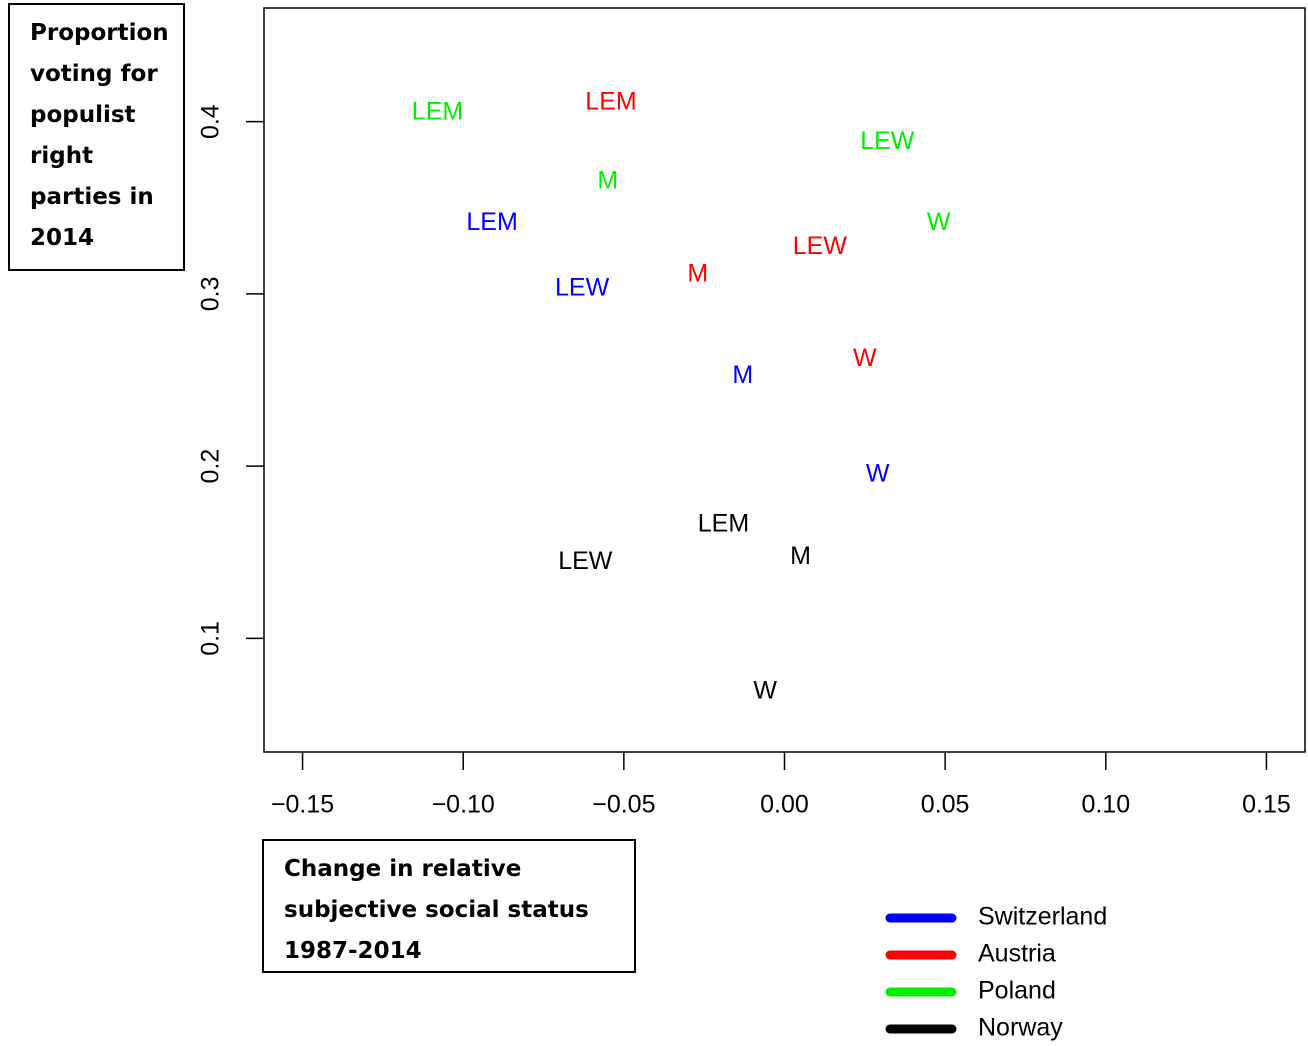 The width and height of the screenshot is (1308, 1046). Describe the element at coordinates (1042, 917) in the screenshot. I see `legend-label: Switzerland` at that location.